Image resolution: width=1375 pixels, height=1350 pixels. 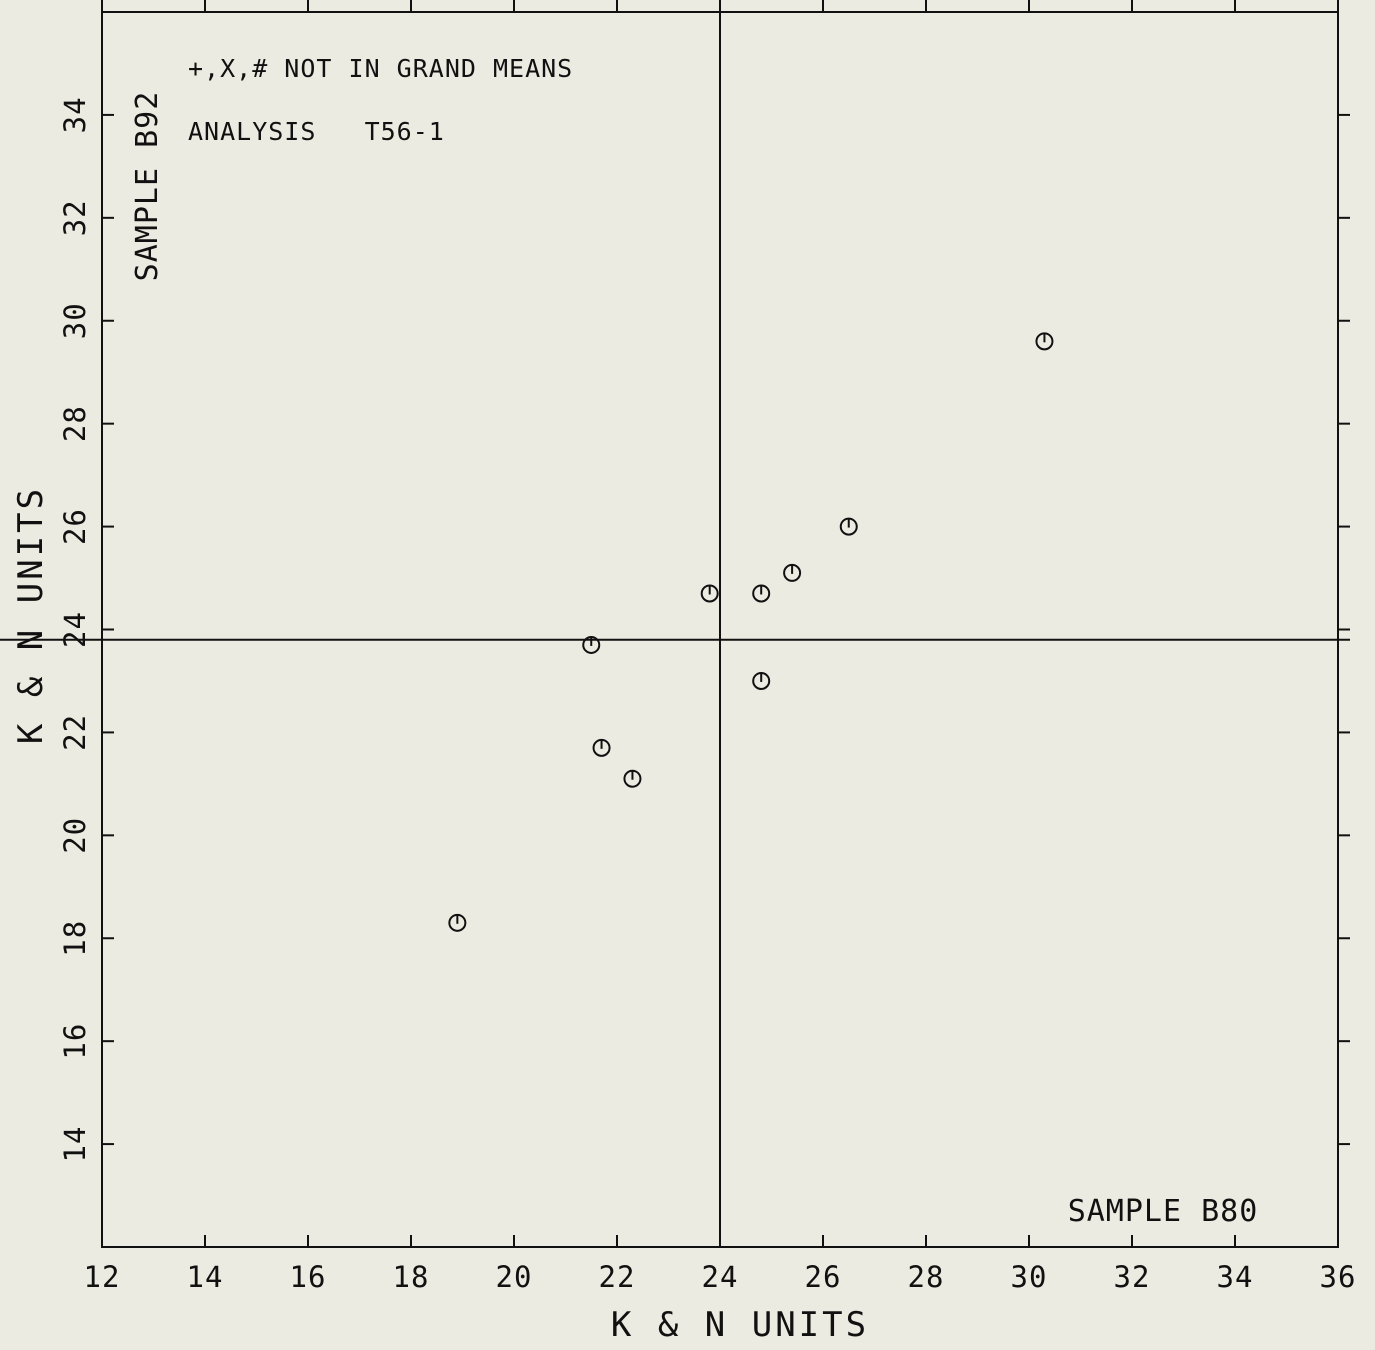 What do you see at coordinates (75, 629) in the screenshot?
I see `y-tick-label: 24` at bounding box center [75, 629].